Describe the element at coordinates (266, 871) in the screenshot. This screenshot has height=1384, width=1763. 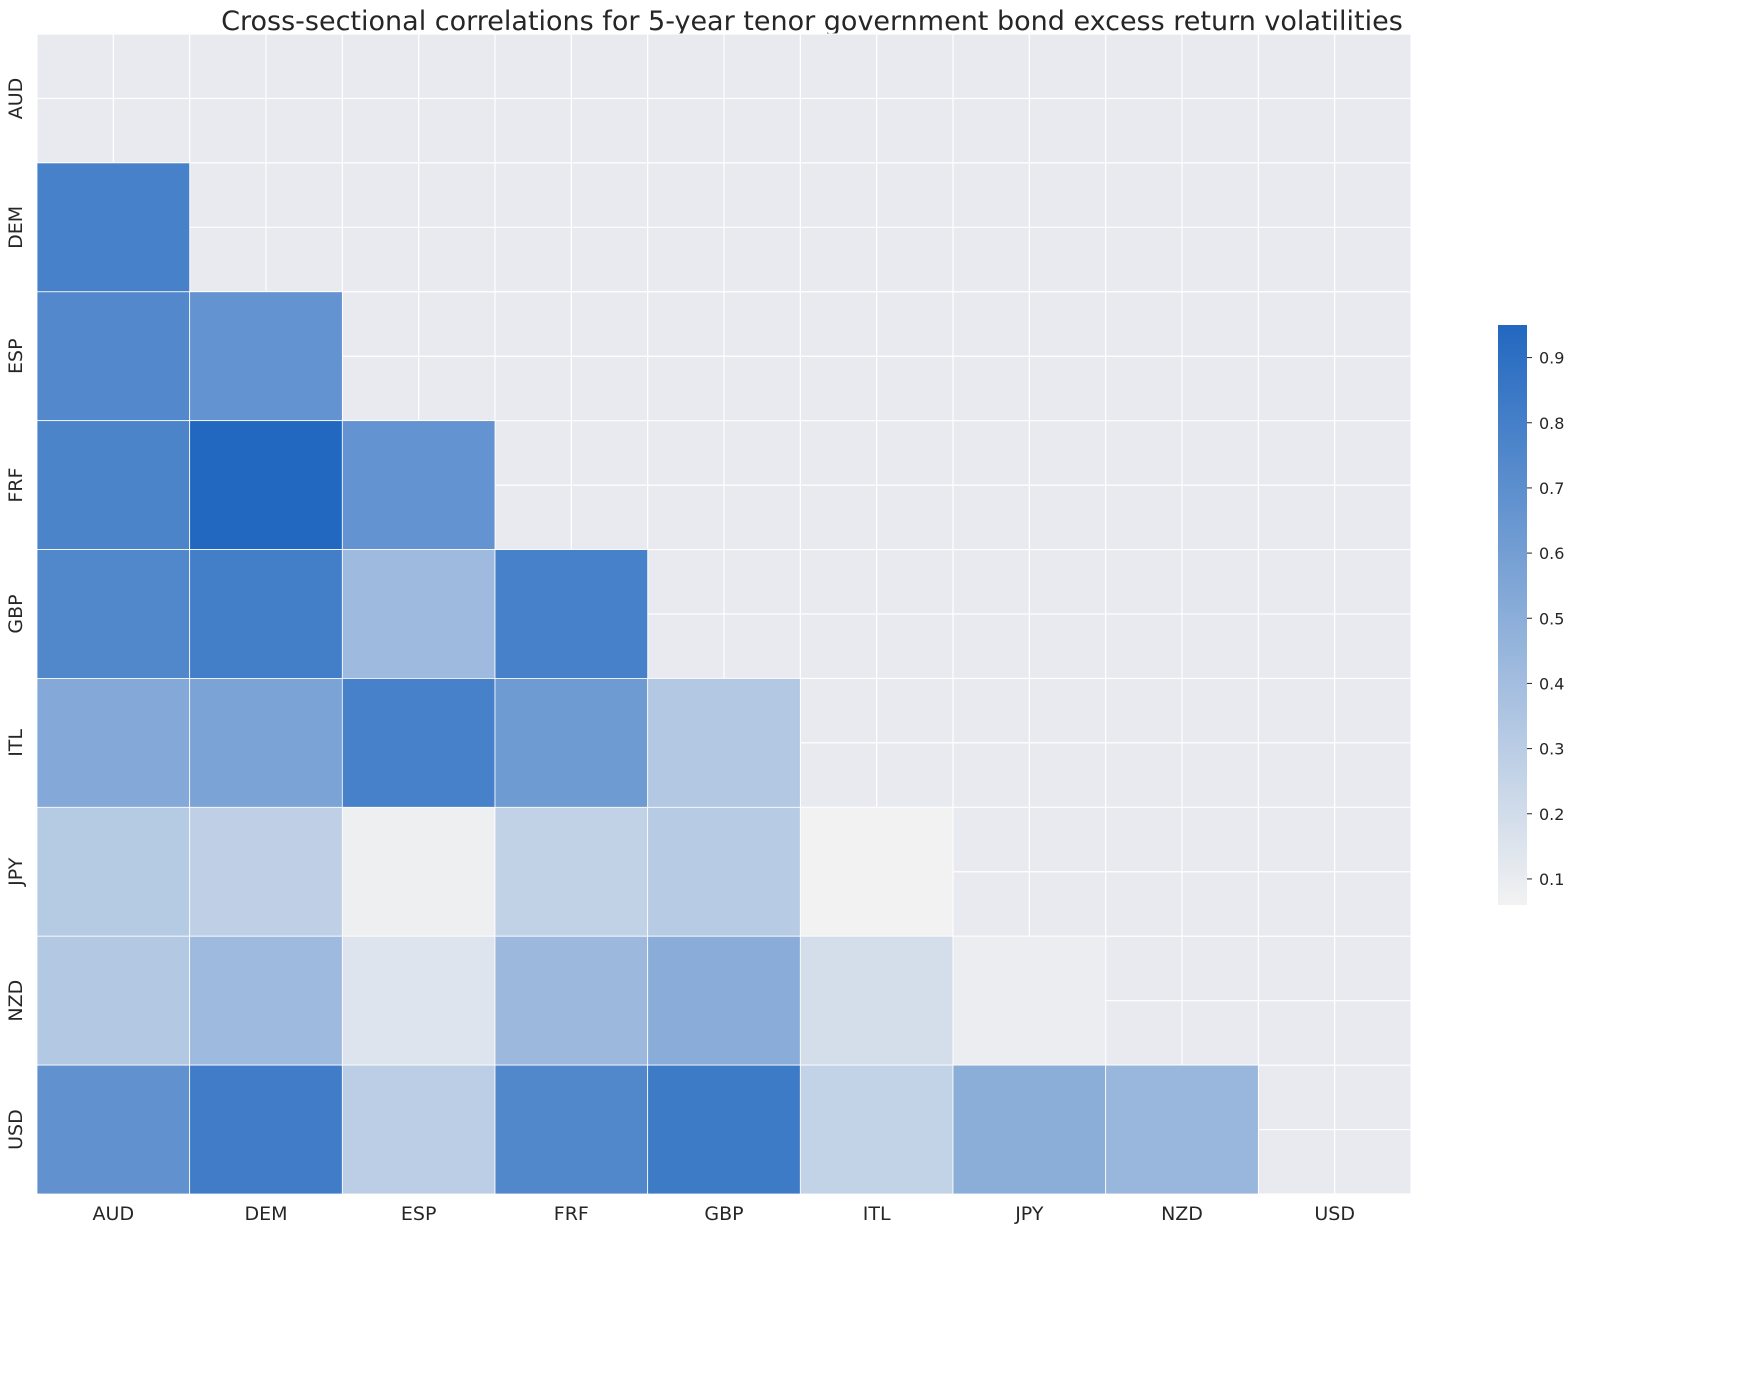
I see `cell-jpy-dem` at that location.